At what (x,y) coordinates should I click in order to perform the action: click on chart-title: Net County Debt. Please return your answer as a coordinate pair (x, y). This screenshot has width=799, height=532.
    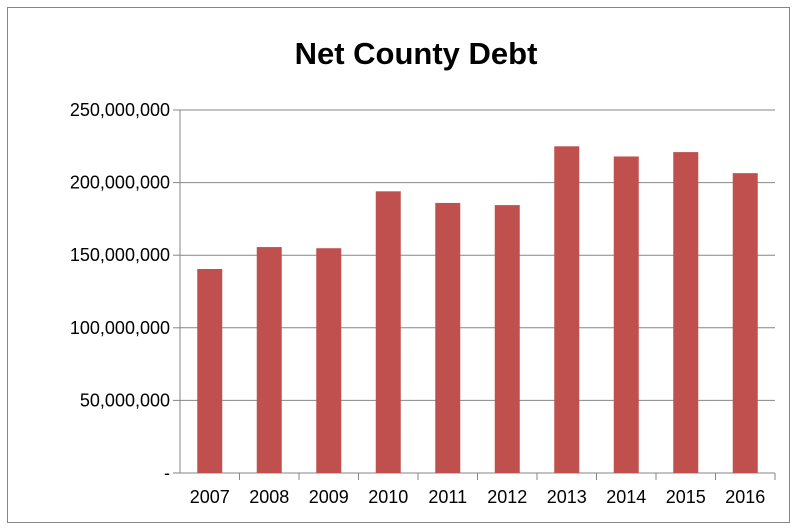
    Looking at the image, I should click on (416, 53).